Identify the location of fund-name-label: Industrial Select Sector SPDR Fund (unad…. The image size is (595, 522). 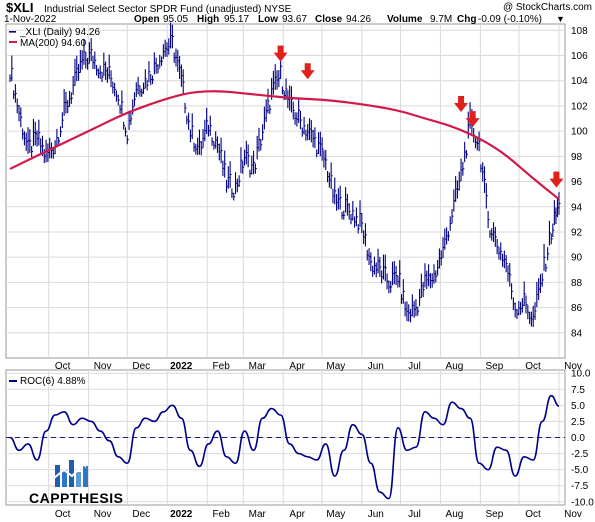
(168, 9).